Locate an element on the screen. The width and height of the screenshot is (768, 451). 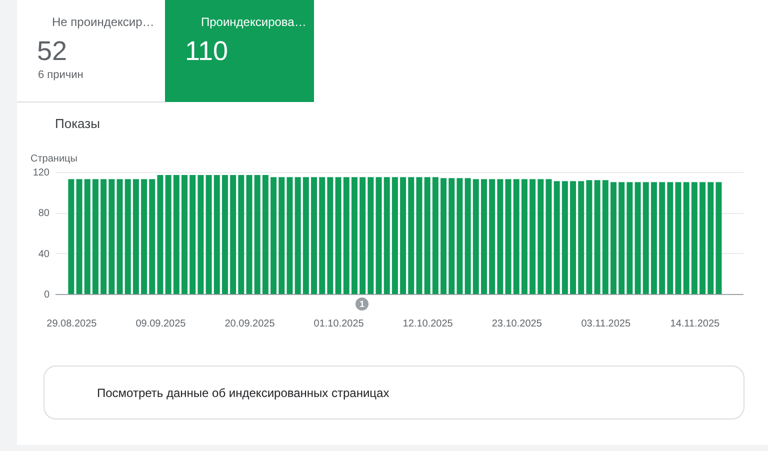
text: 52 is located at coordinates (52, 51).